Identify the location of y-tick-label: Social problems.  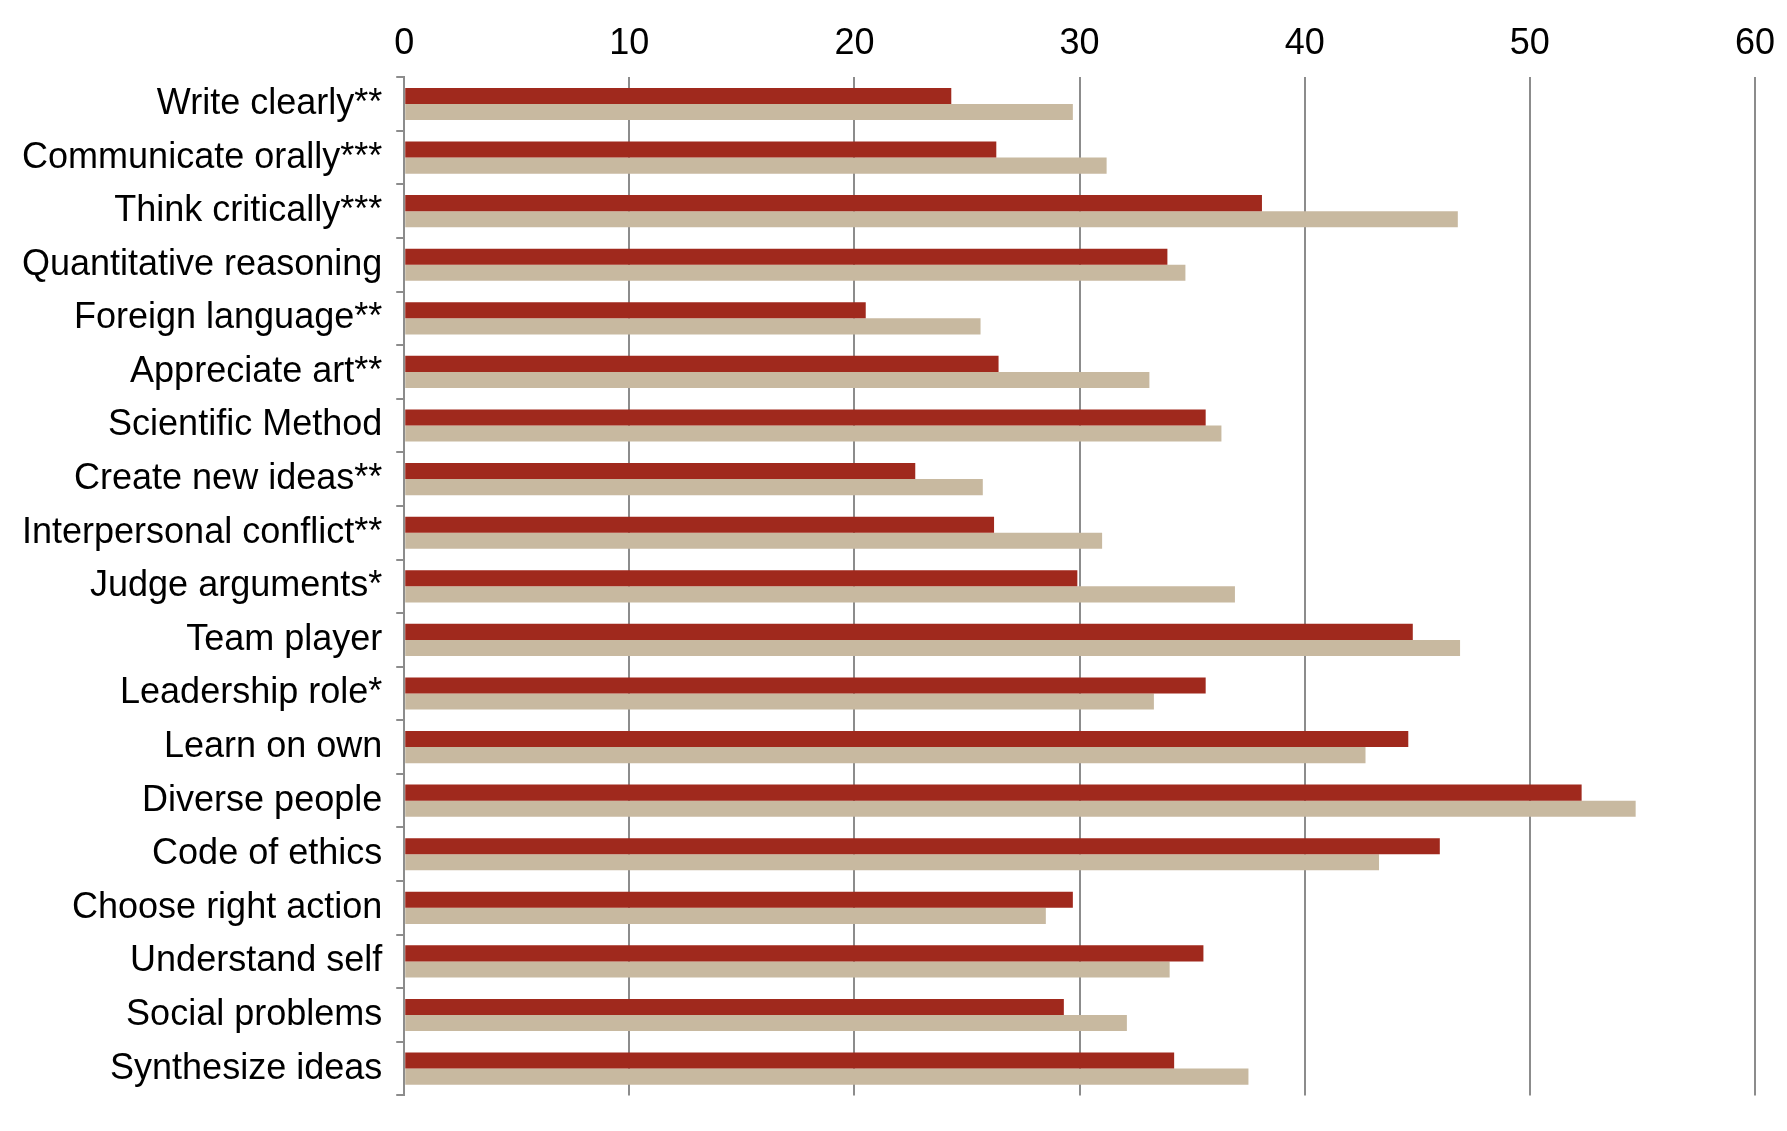
(254, 1012).